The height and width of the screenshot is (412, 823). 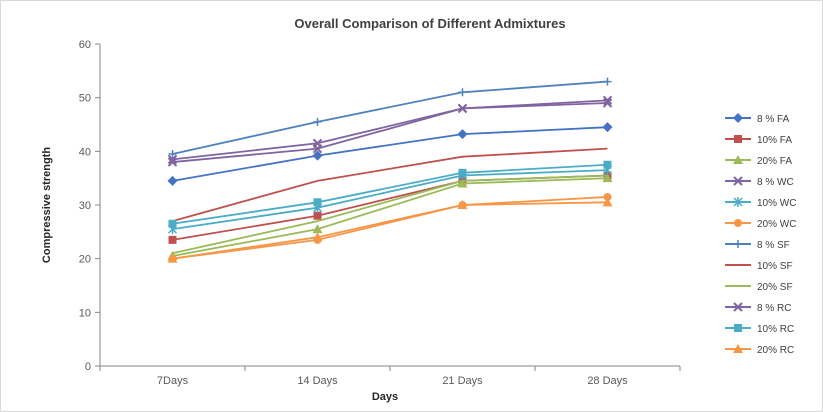 I want to click on legend-item: 10% WC, so click(x=760, y=203).